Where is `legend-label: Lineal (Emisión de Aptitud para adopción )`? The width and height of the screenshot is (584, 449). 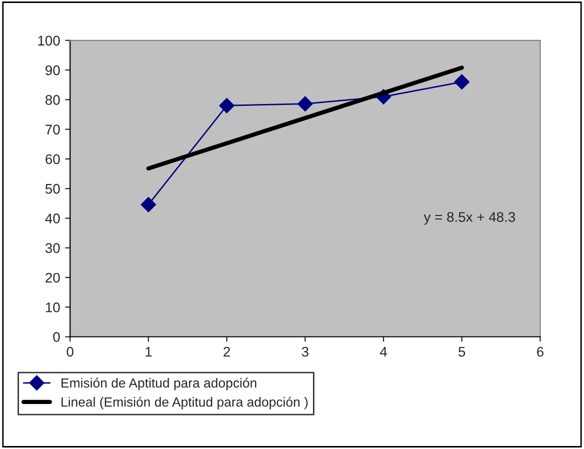 legend-label: Lineal (Emisión de Aptitud para adopción ) is located at coordinates (185, 403).